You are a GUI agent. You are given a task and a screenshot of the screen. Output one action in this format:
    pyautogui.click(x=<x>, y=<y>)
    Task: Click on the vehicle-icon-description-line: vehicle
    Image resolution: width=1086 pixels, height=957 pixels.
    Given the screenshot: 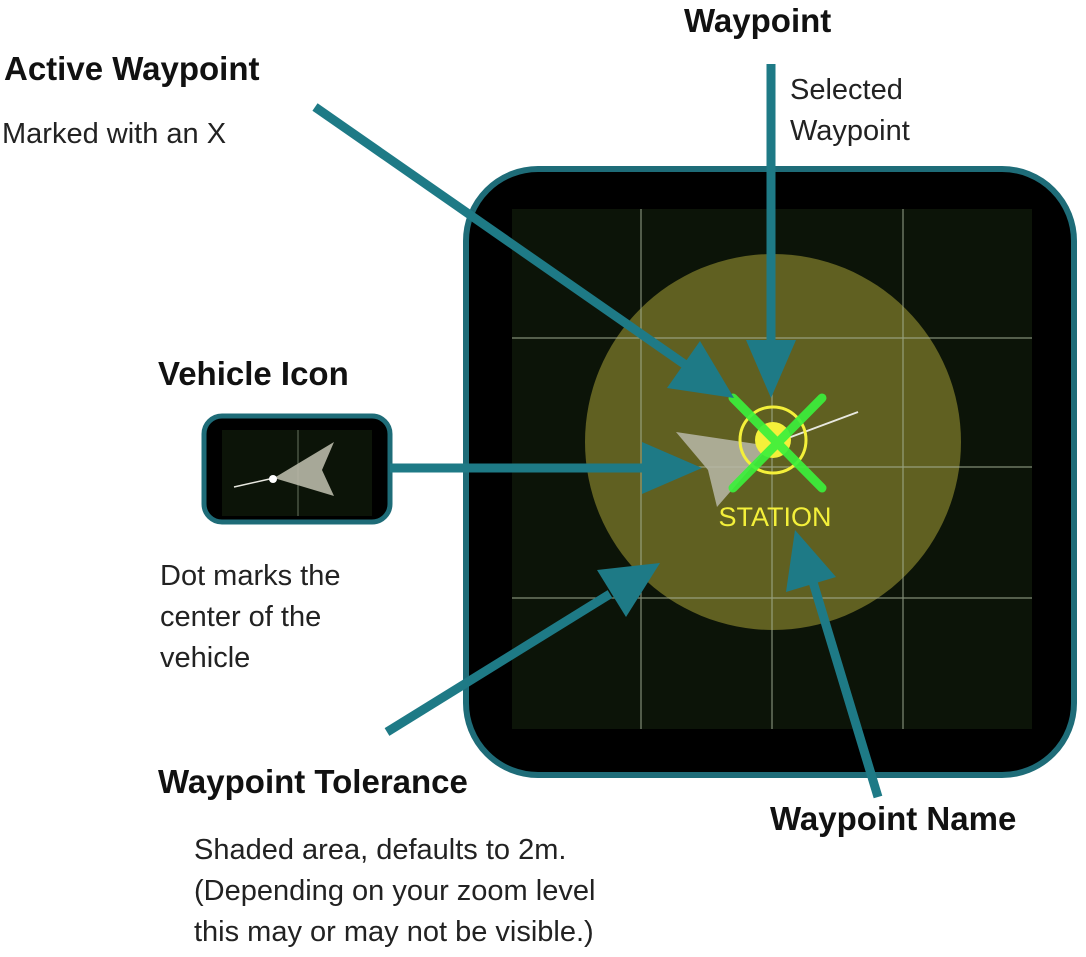 What is the action you would take?
    pyautogui.click(x=205, y=658)
    